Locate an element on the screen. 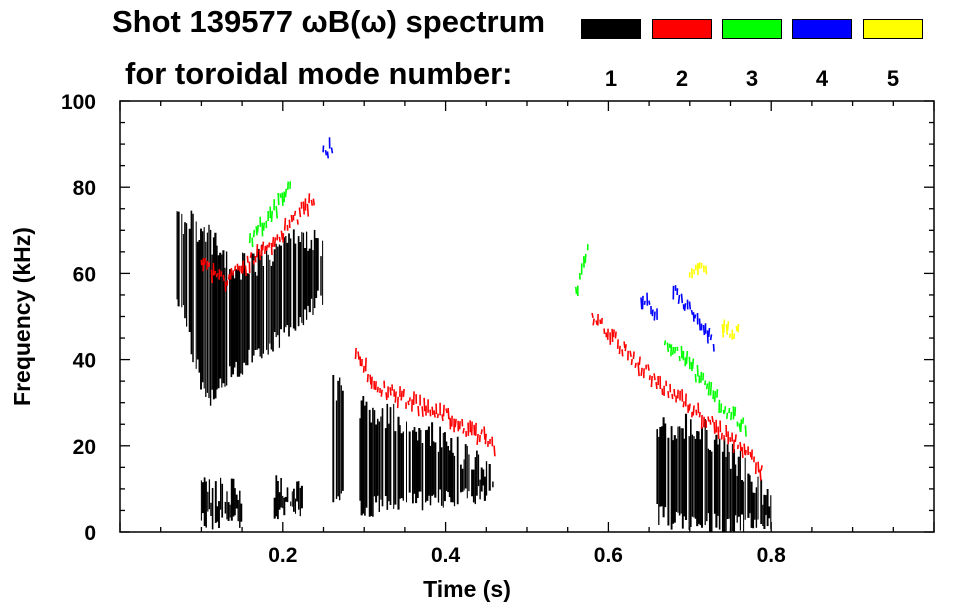  chart-title-line-2: for toroidal mode number: is located at coordinates (319, 73).